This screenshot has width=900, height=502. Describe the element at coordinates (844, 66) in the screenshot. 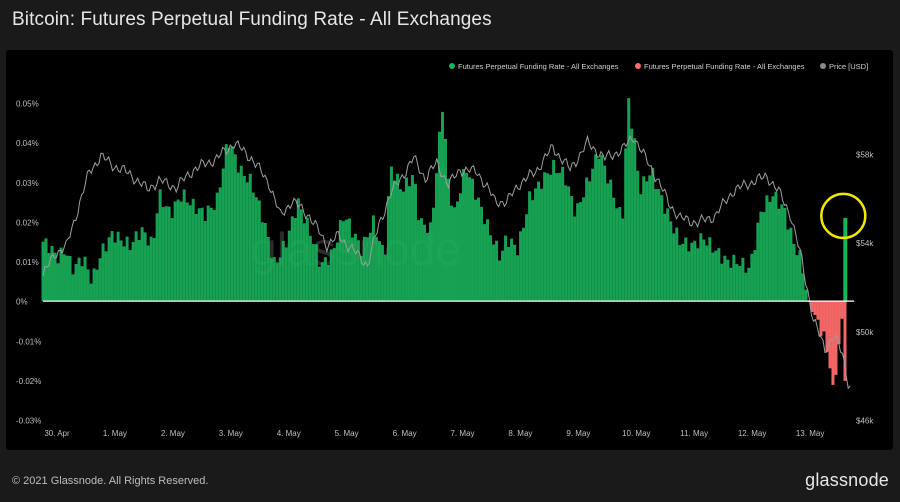

I see `legend-item: Price [USD]` at that location.